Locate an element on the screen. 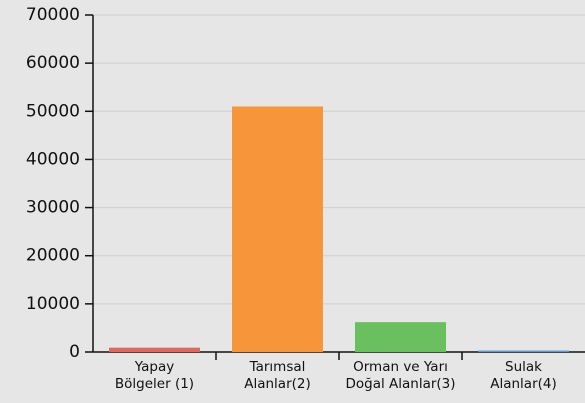 The width and height of the screenshot is (585, 403). y-tick-label: 40000 is located at coordinates (53, 159).